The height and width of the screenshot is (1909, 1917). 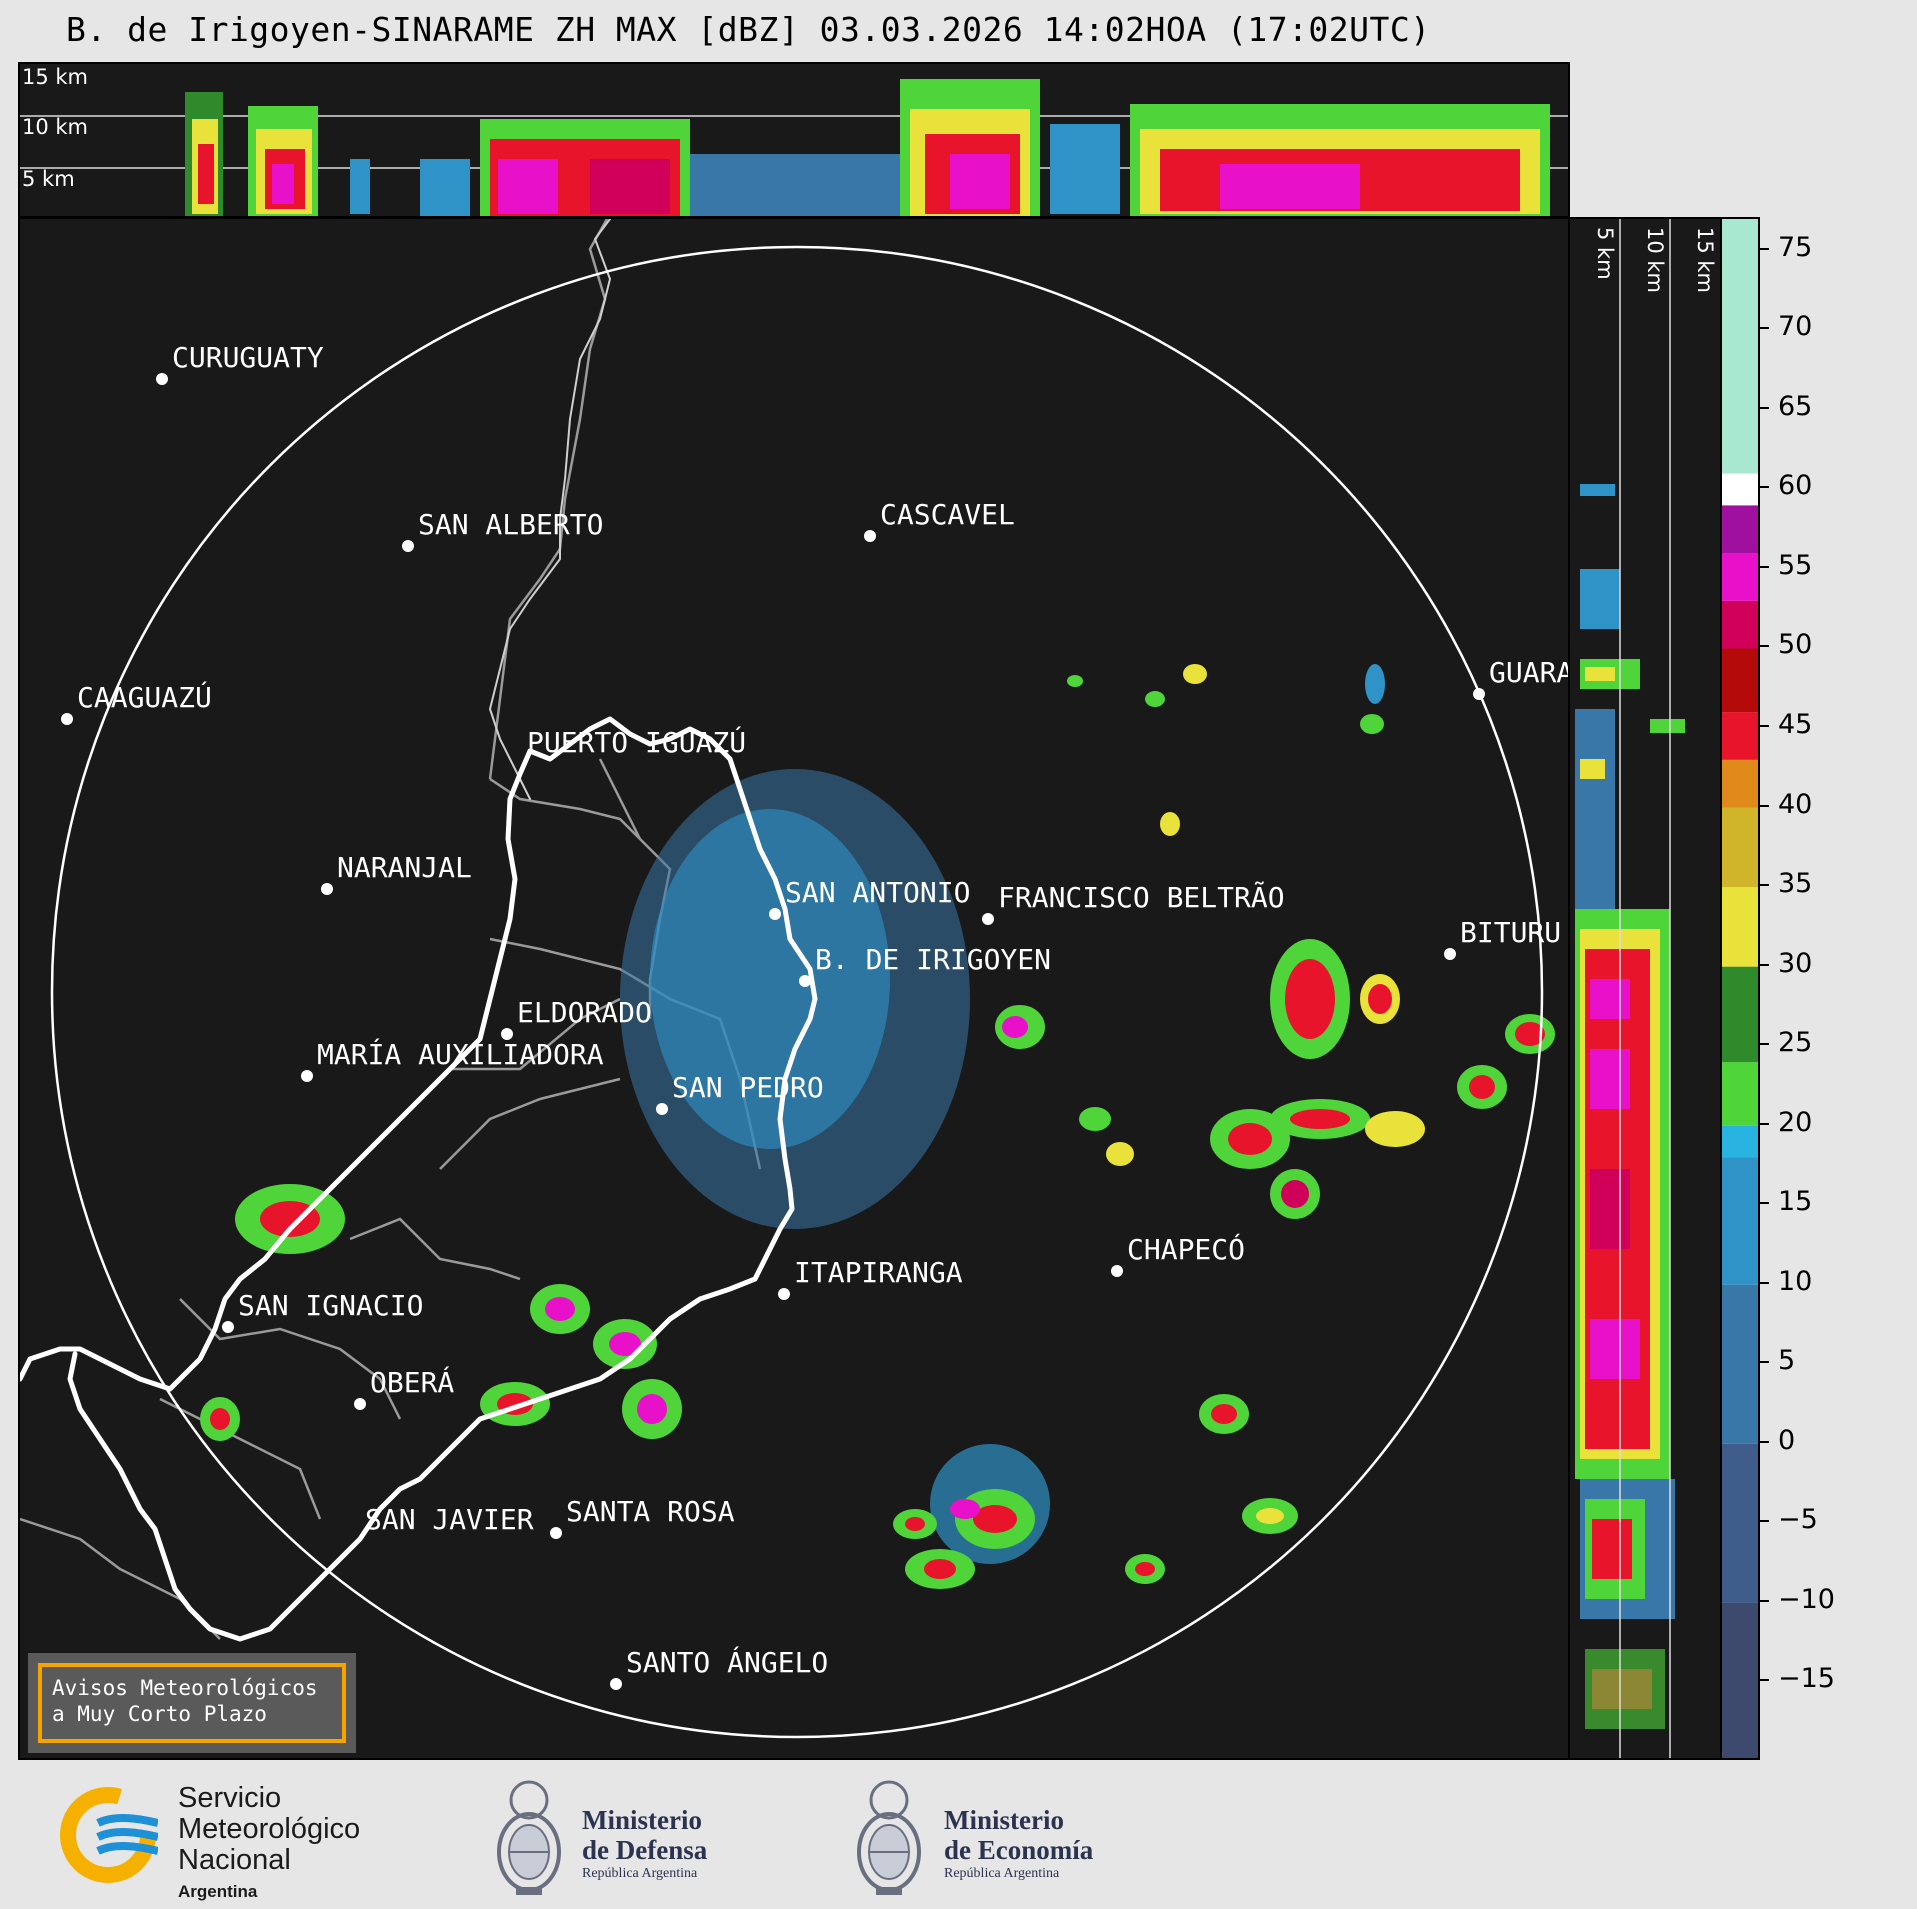 What do you see at coordinates (1178, 1254) in the screenshot?
I see `city-chapeco: CHAPECÓ` at bounding box center [1178, 1254].